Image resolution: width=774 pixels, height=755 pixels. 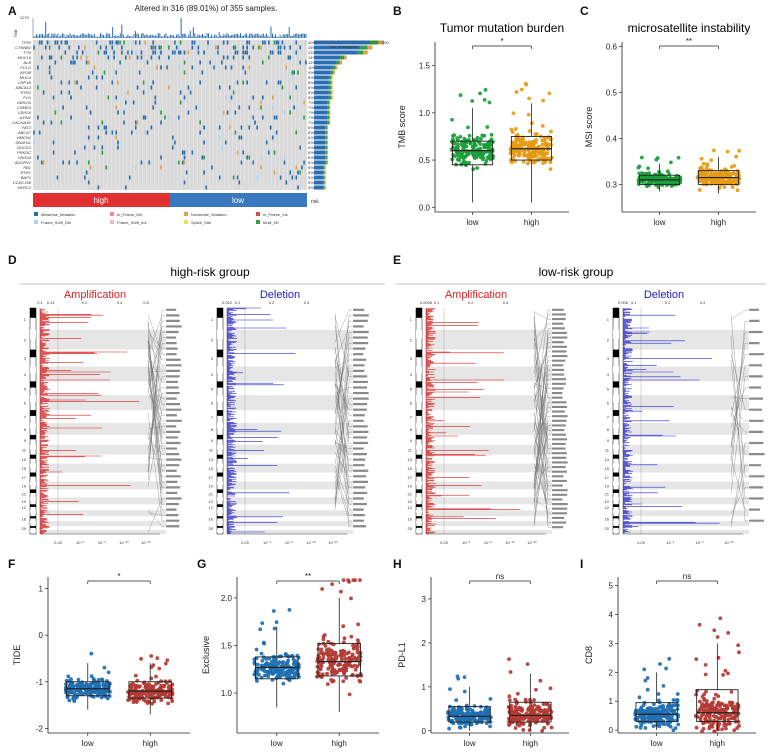 I want to click on gistic-high-amp-title: Amplification, so click(x=95, y=295).